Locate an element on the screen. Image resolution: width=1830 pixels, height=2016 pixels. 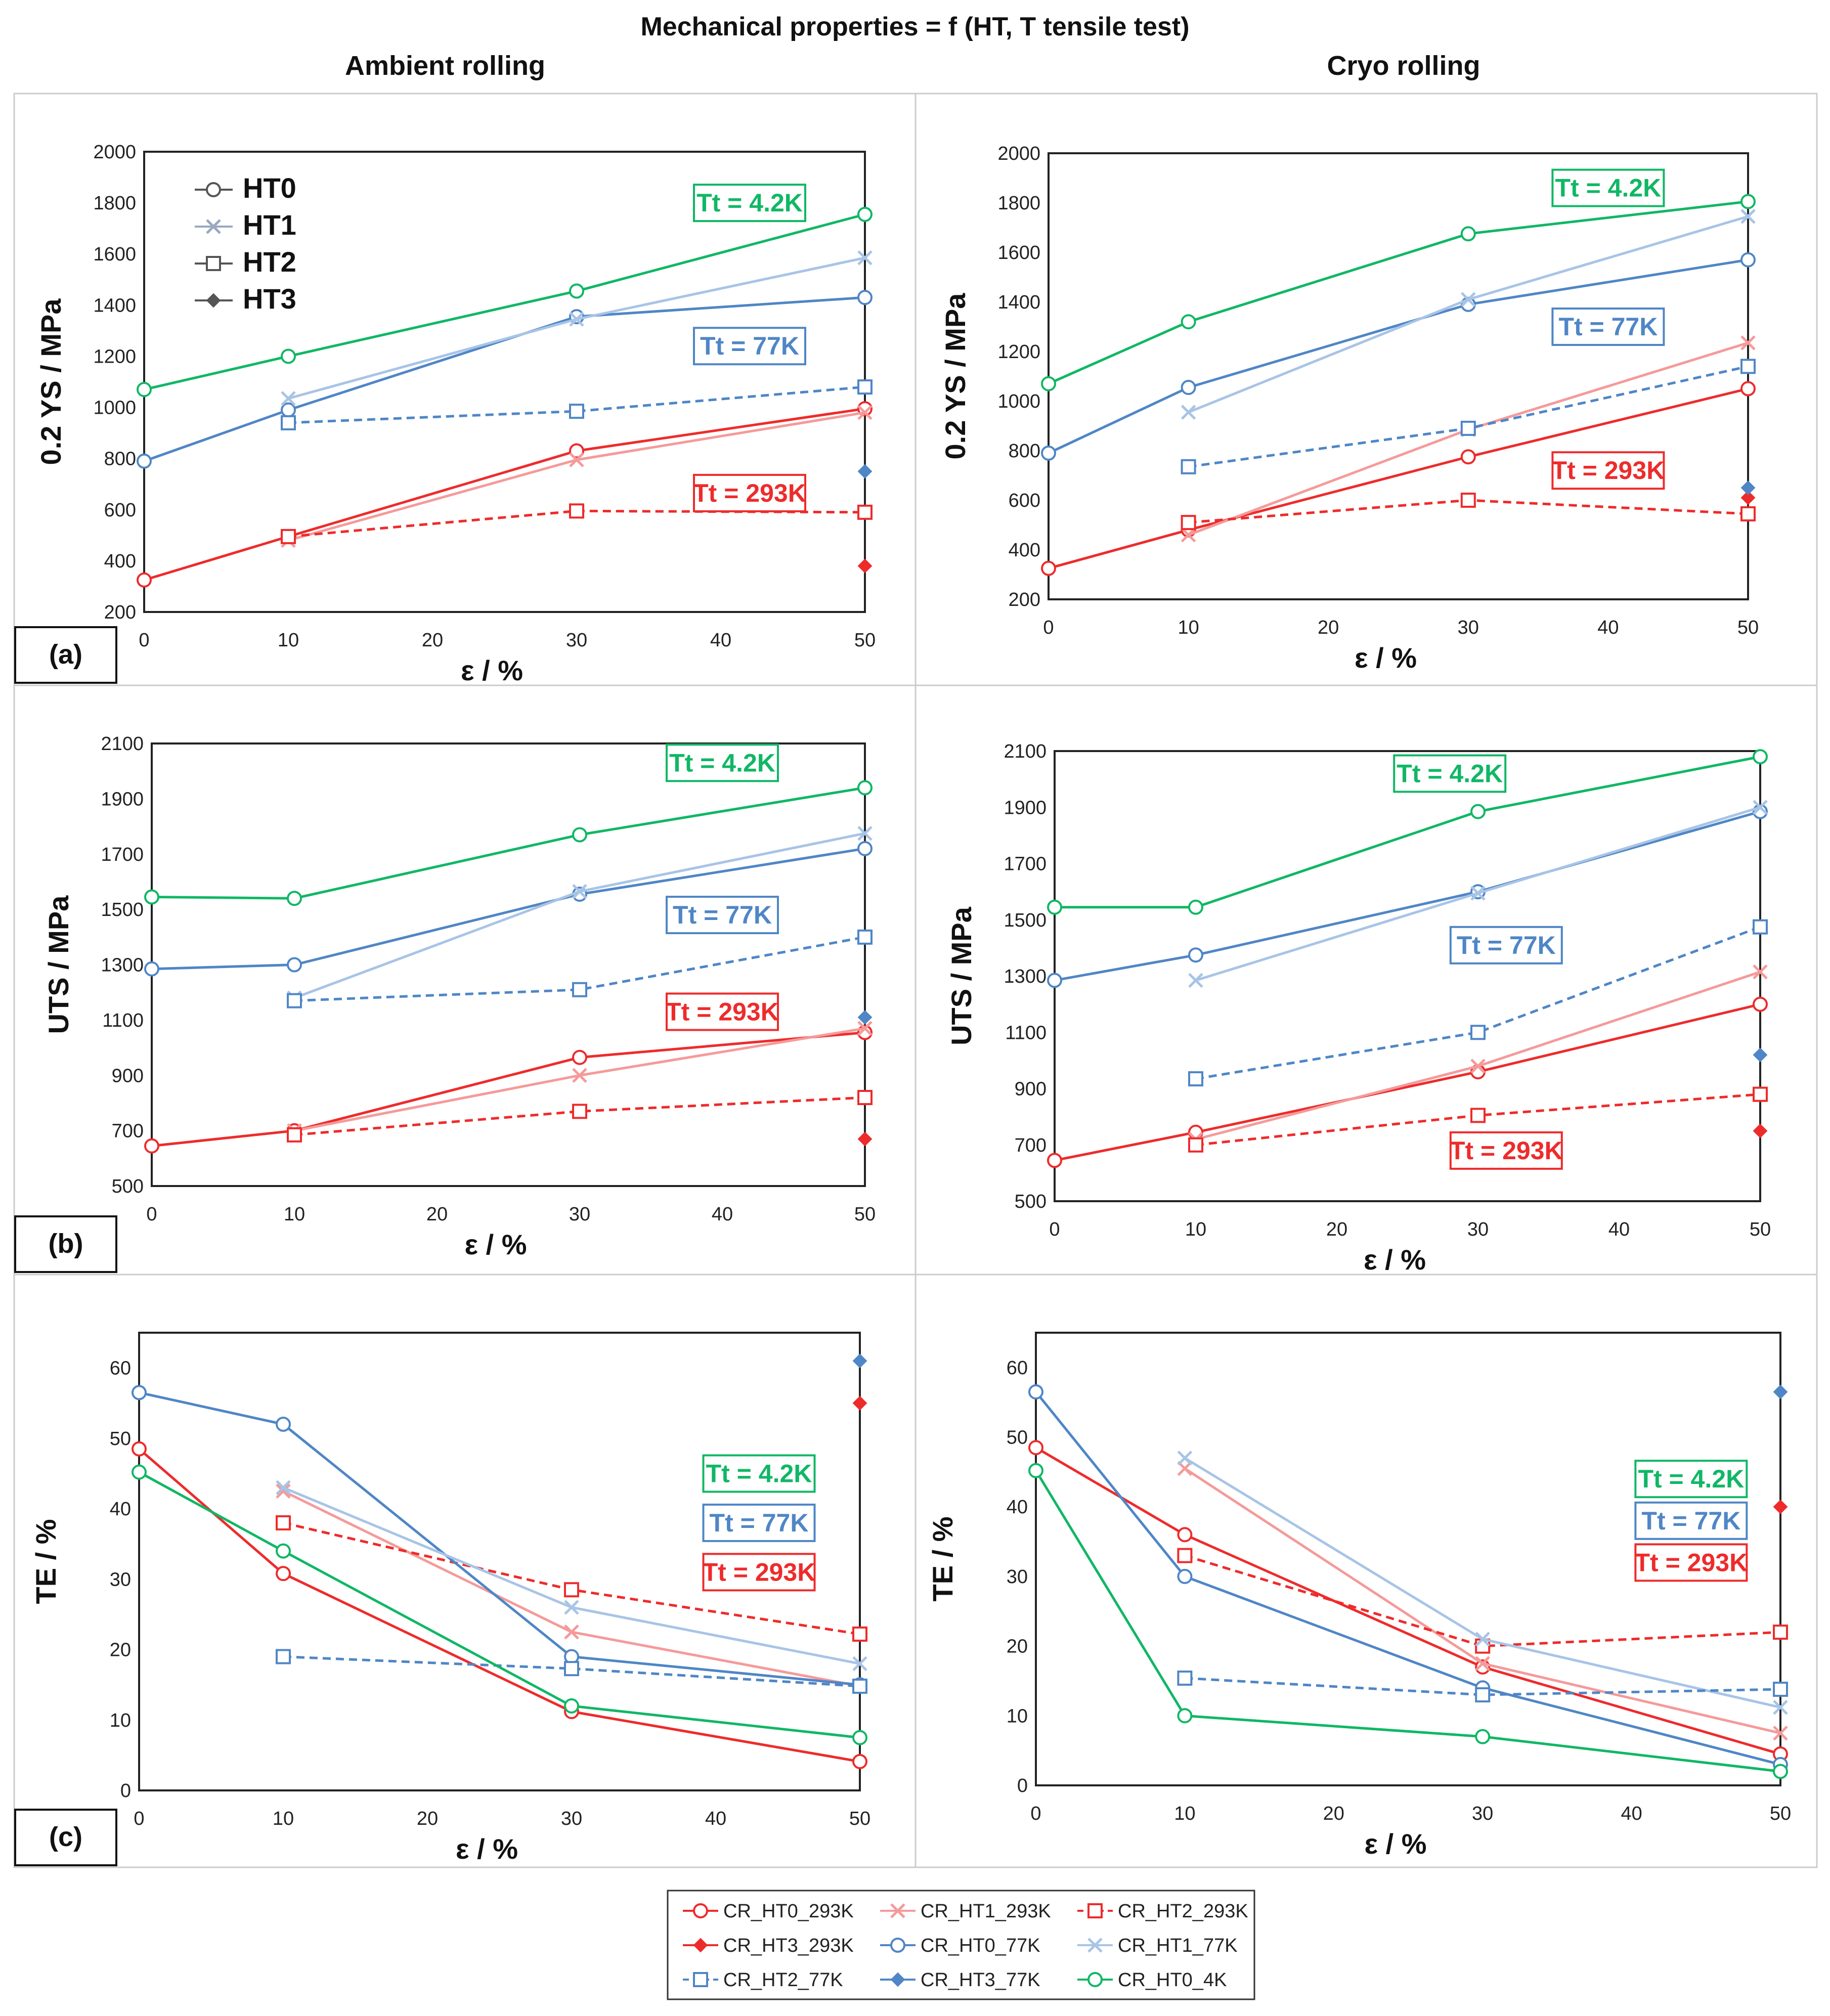
x-tick-label: 40 is located at coordinates (1619, 1229).